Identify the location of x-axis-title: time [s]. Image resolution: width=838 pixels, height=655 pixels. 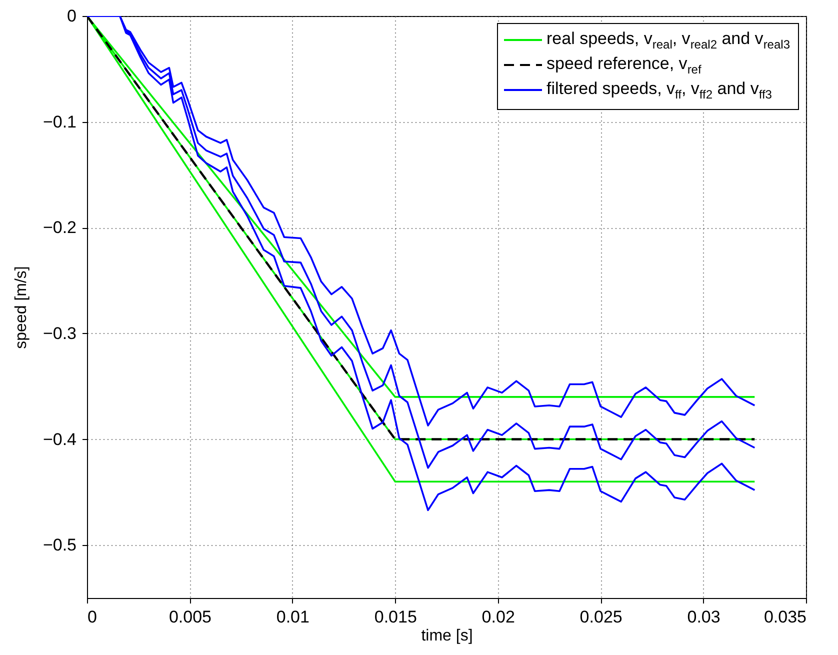
(447, 636).